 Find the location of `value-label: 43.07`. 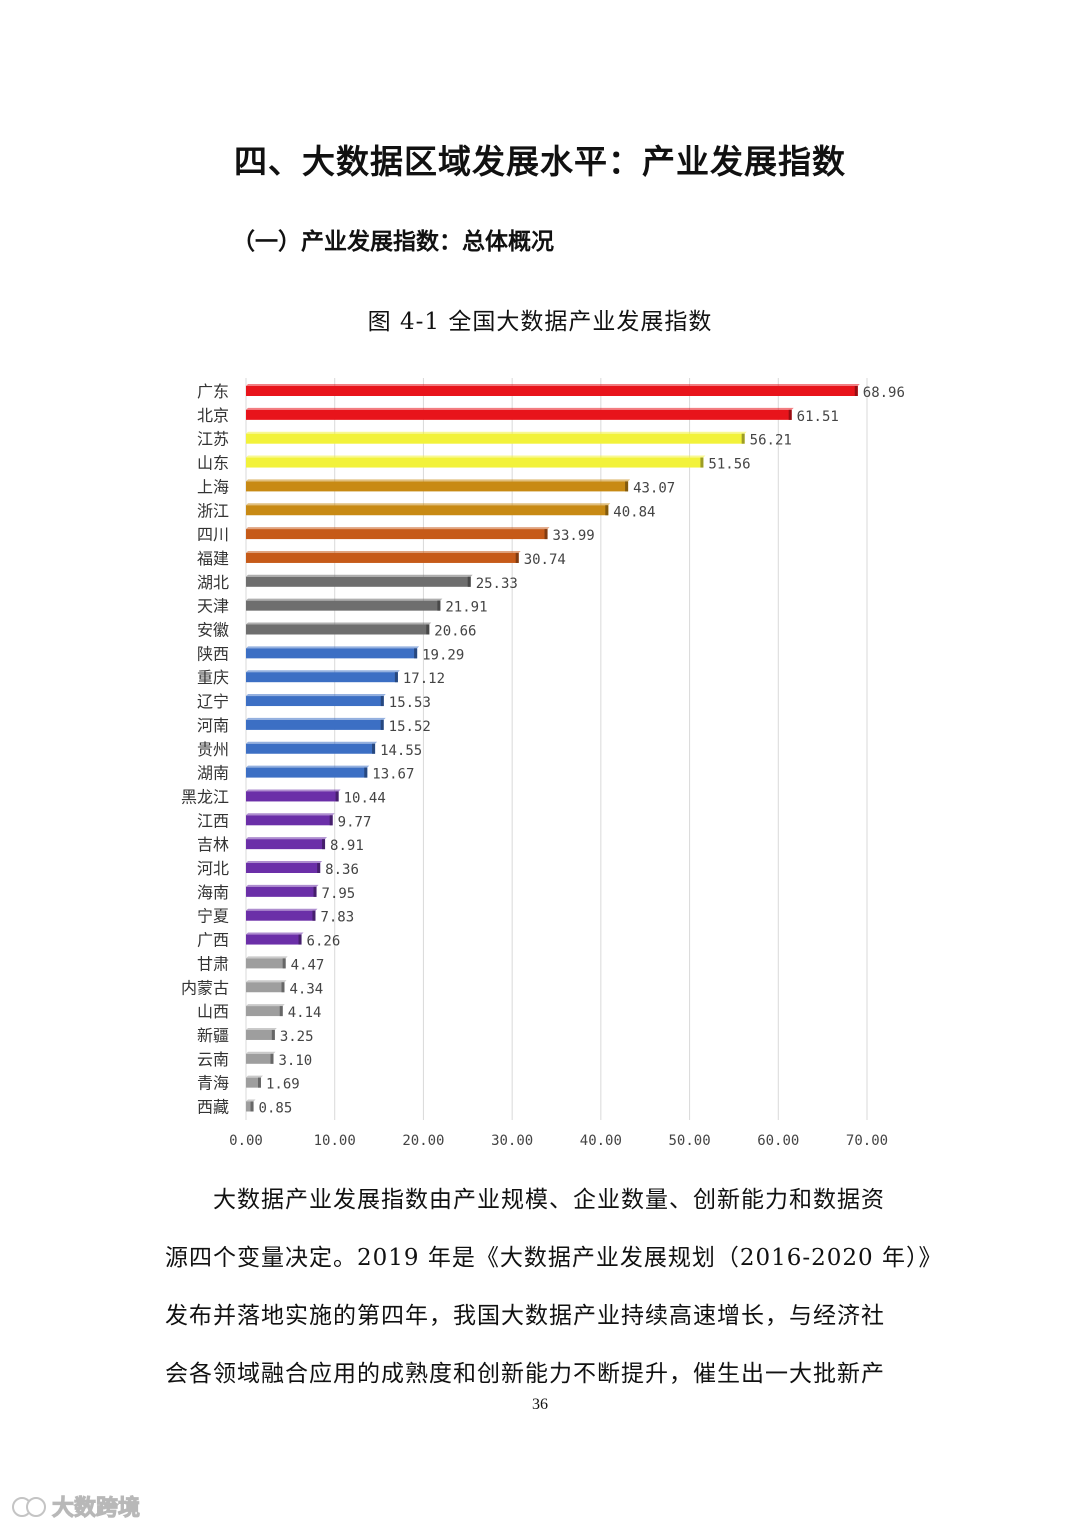

value-label: 43.07 is located at coordinates (654, 488).